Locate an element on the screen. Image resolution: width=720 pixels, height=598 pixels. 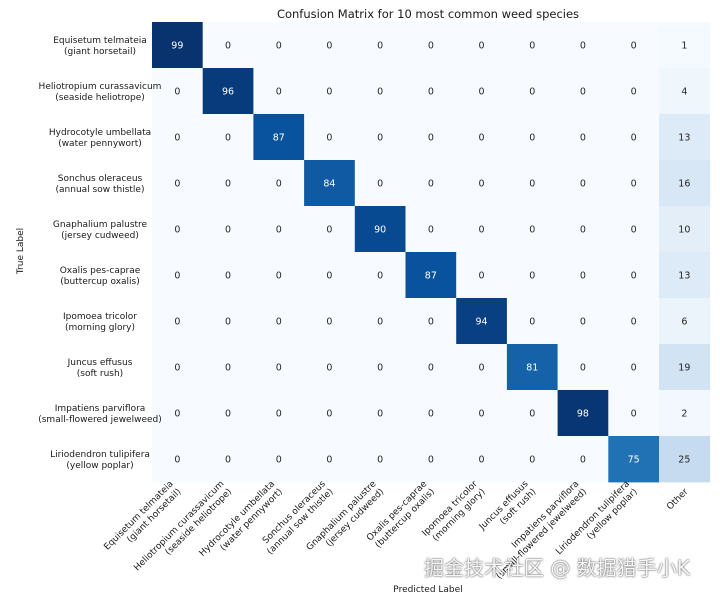
cell-value-label: 10 is located at coordinates (684, 230).